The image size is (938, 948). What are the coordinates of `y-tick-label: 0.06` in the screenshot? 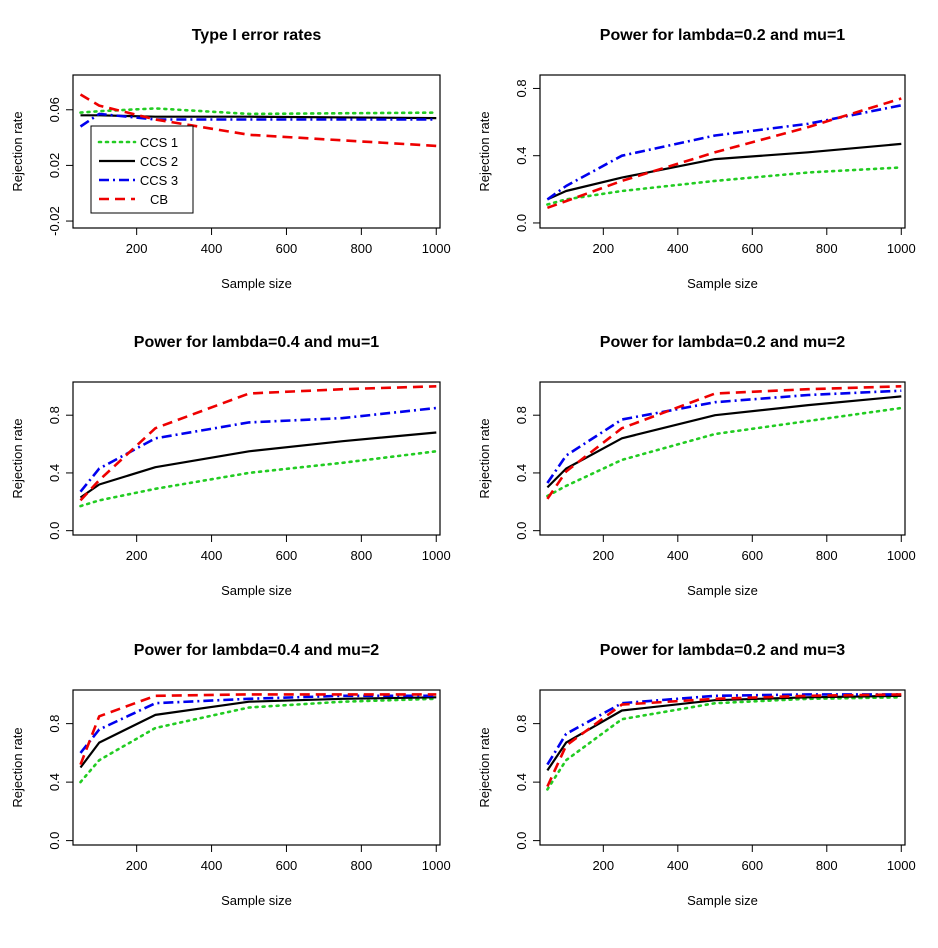 It's located at (54, 109).